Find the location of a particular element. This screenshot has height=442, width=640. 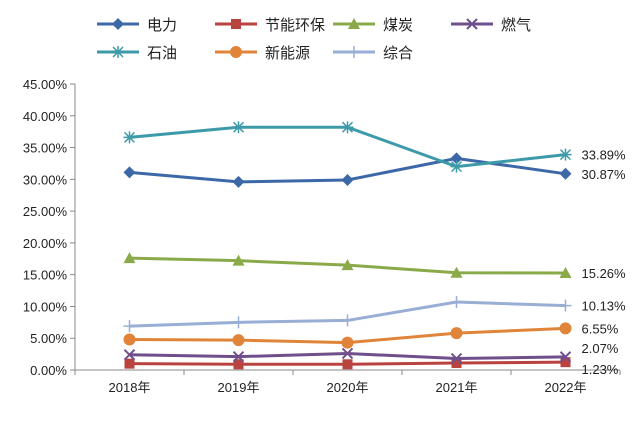

end-data-label: 2.07% is located at coordinates (600, 348).